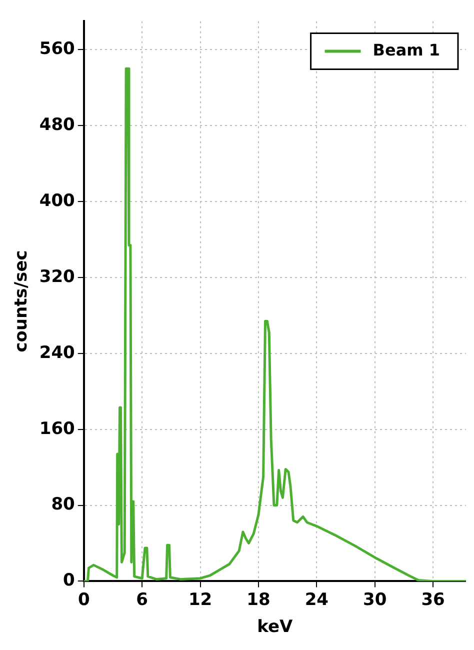  What do you see at coordinates (57, 352) in the screenshot?
I see `y-tick-label: 240` at bounding box center [57, 352].